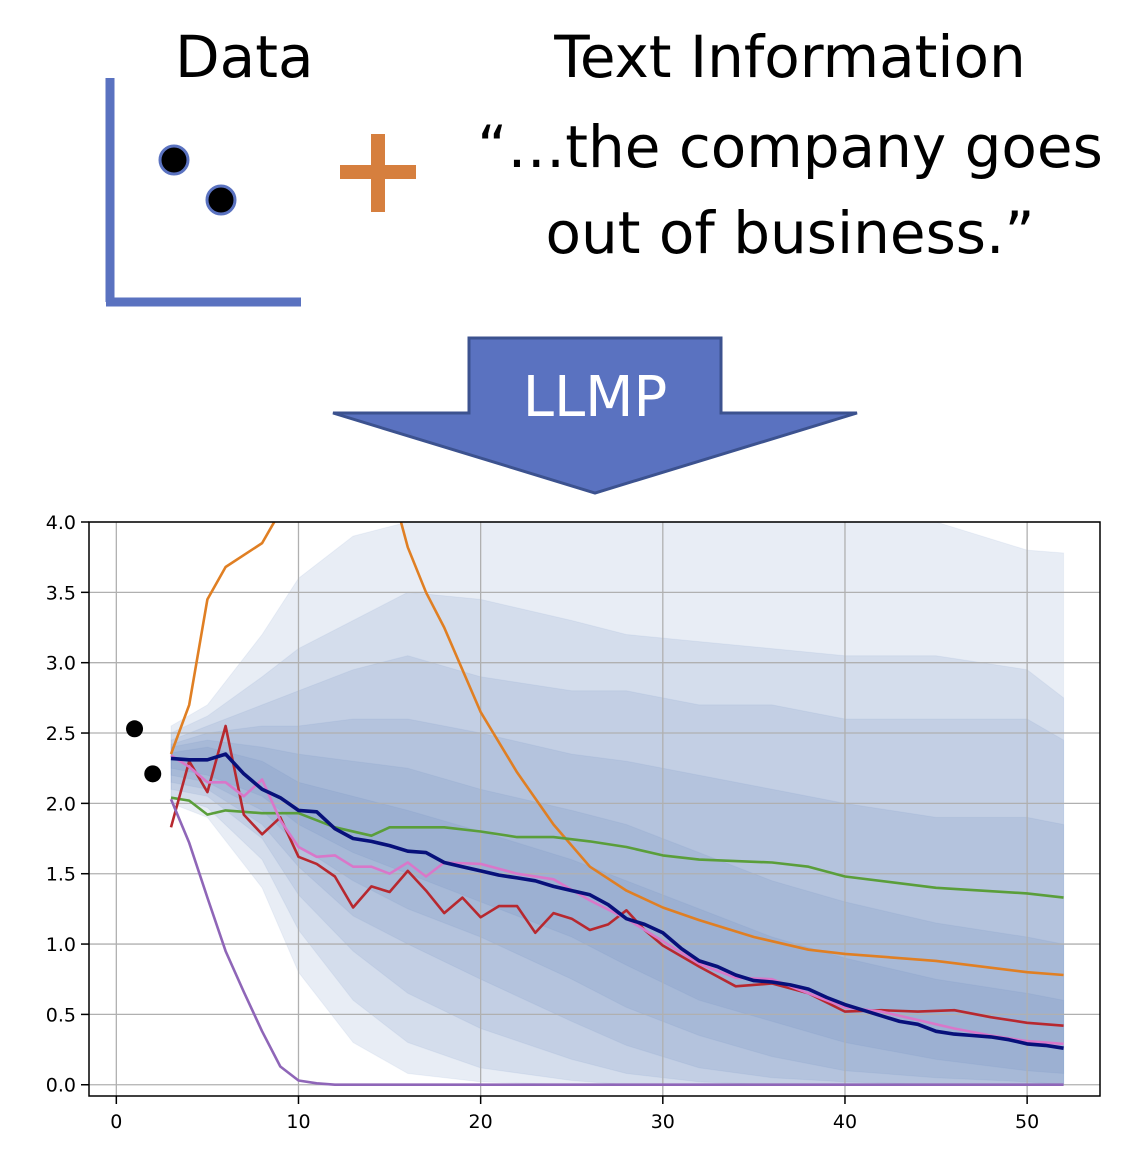 The width and height of the screenshot is (1146, 1163). Describe the element at coordinates (244, 57) in the screenshot. I see `data-title: Data` at that location.